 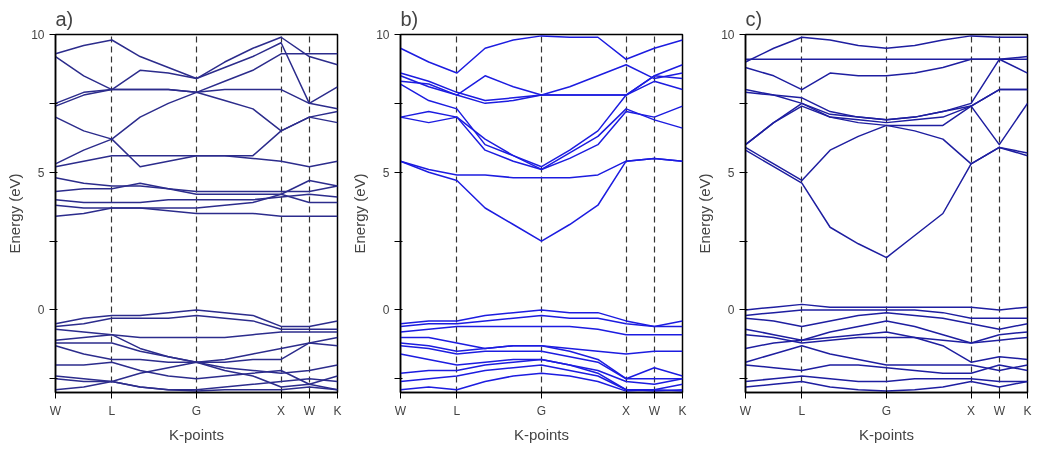 I want to click on chart-title: c), so click(x=754, y=18).